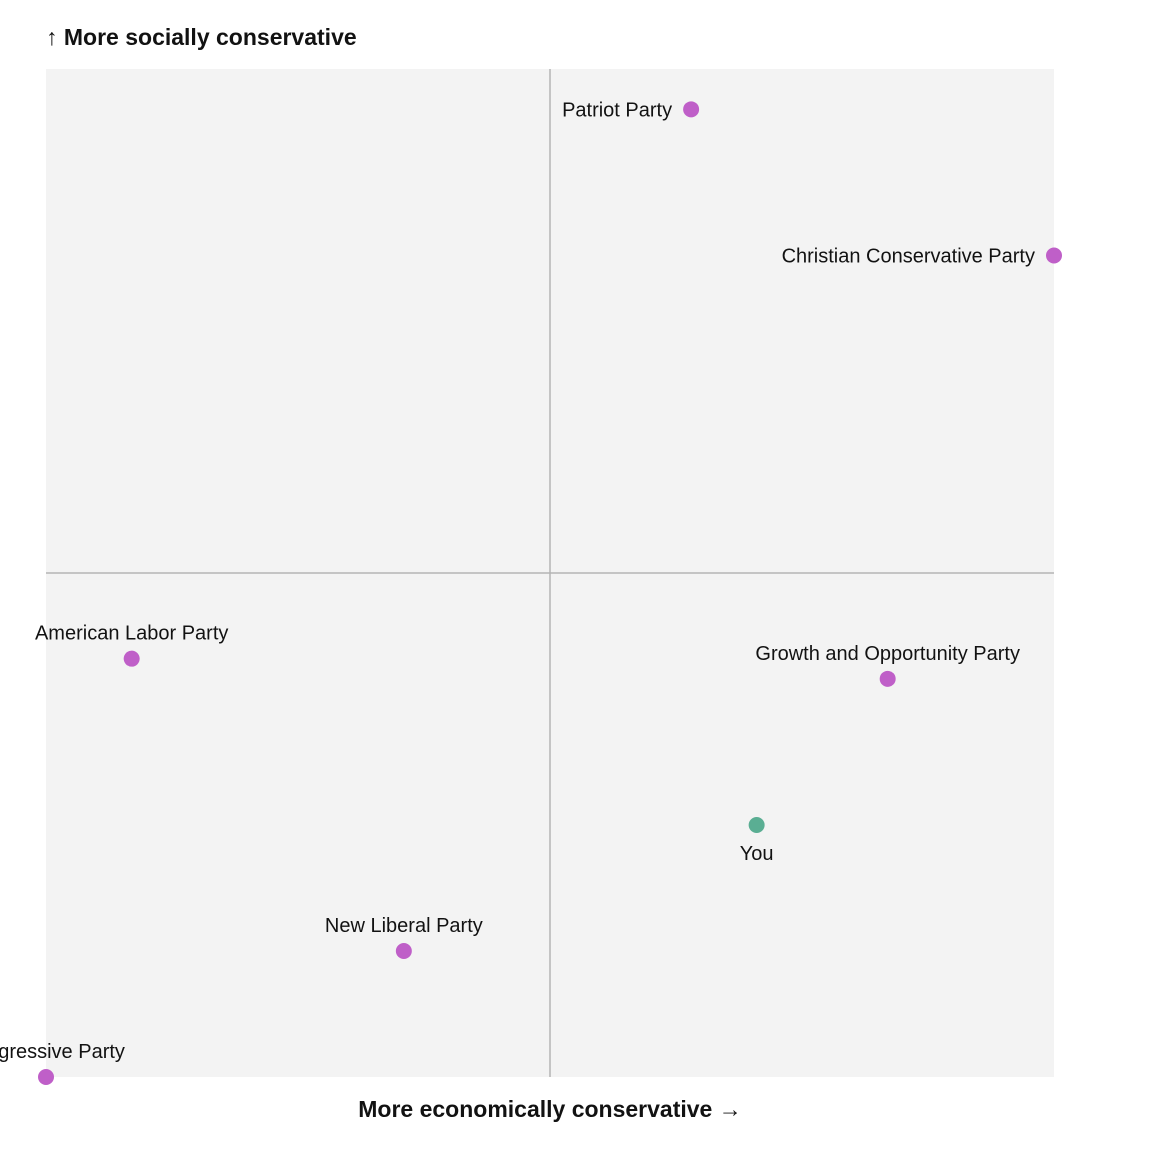 This screenshot has height=1158, width=1150. I want to click on point-label-new-liberal-party: New Liberal Party, so click(404, 926).